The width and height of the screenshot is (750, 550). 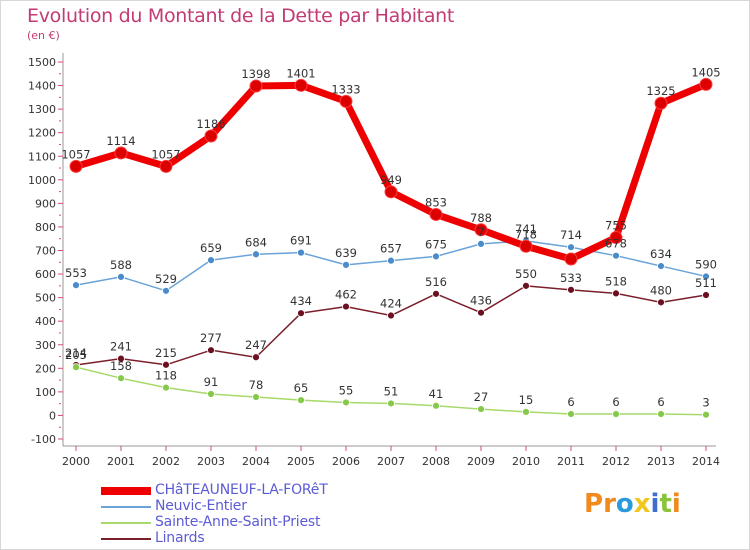 I want to click on data-label: 7, so click(x=480, y=232).